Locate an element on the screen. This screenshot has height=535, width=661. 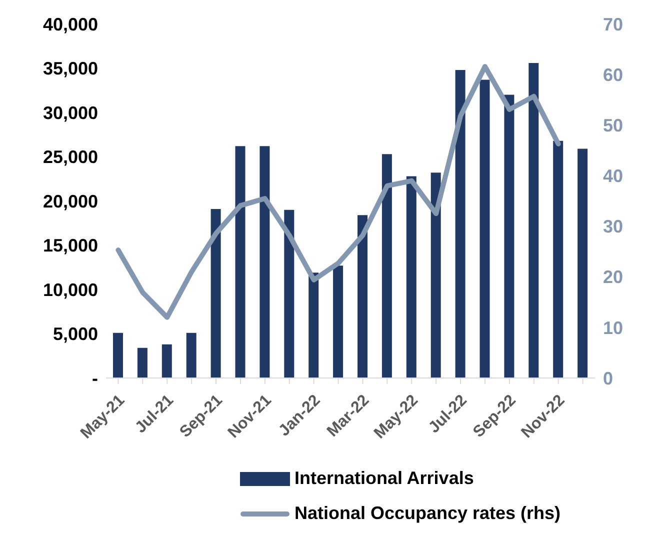
y2-tick-label: 50 is located at coordinates (613, 126).